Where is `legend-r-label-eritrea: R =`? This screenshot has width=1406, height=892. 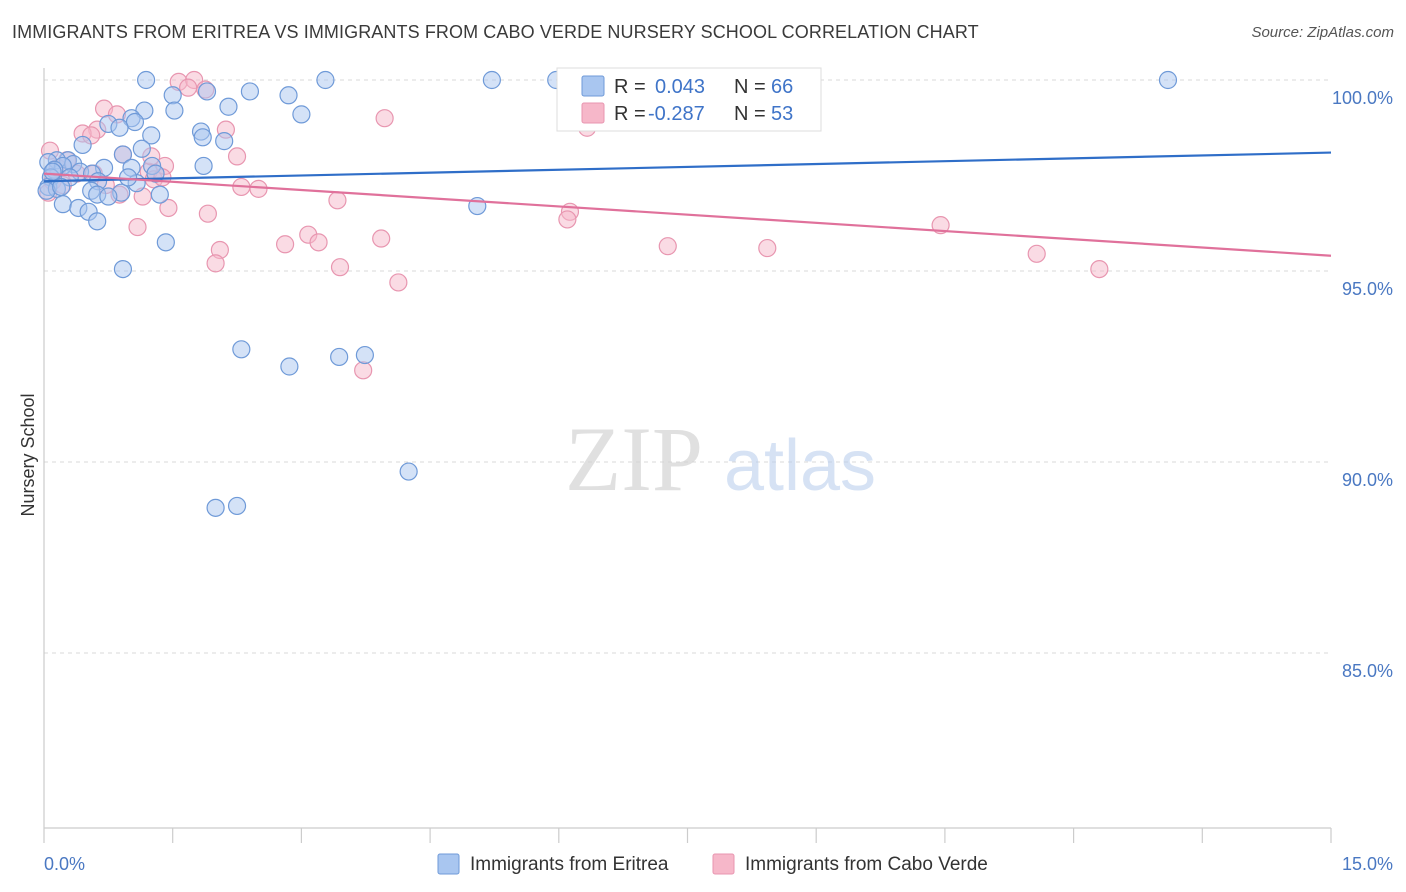
legend-r-label-eritrea: R = is located at coordinates (630, 87).